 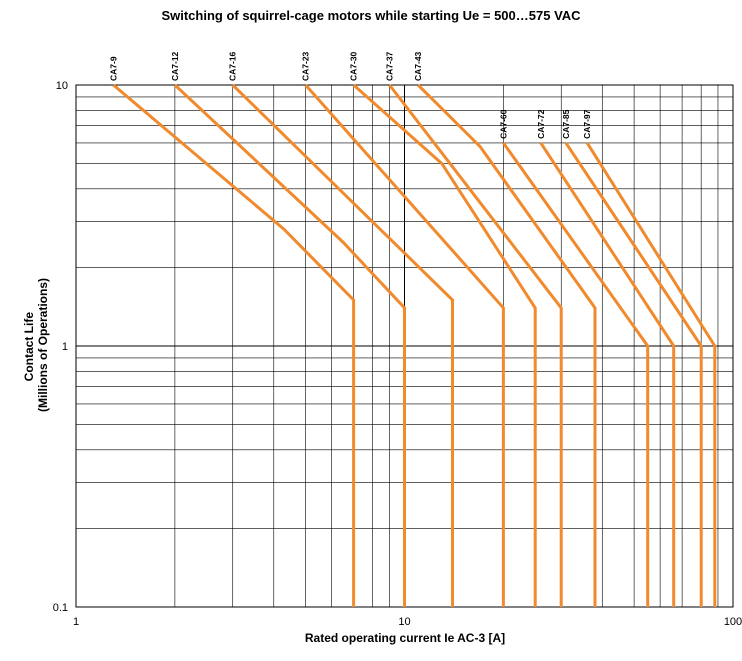 I want to click on x-tick-label: 100, so click(x=733, y=622).